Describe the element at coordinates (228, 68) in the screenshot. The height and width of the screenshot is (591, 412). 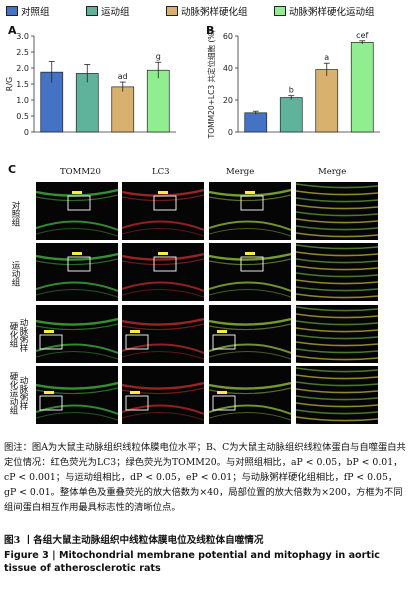
I see `y-tick-label: 40` at that location.